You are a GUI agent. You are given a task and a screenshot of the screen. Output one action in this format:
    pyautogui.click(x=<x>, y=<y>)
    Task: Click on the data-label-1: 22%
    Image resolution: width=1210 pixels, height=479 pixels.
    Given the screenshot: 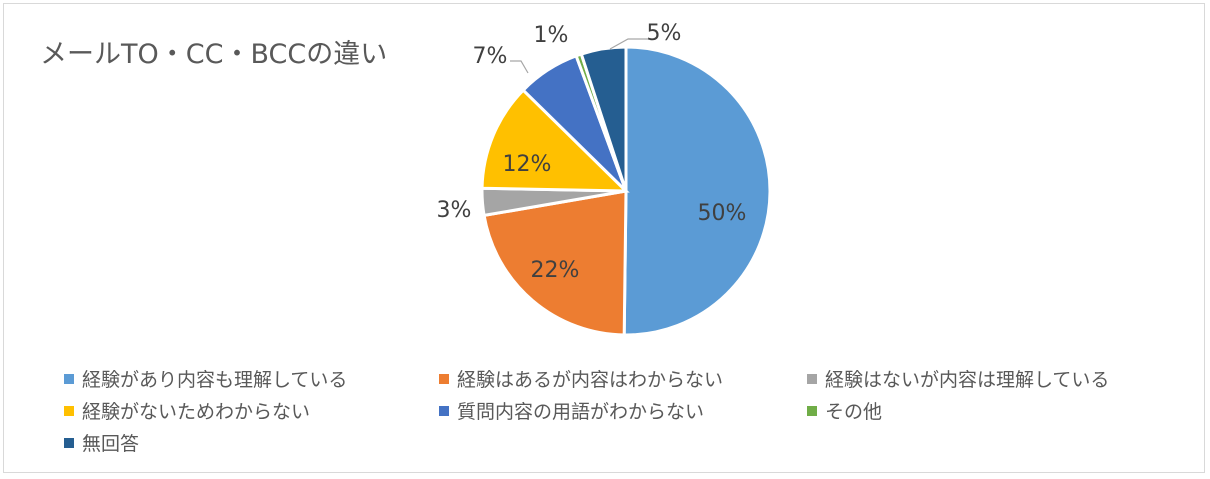 What is the action you would take?
    pyautogui.click(x=555, y=270)
    